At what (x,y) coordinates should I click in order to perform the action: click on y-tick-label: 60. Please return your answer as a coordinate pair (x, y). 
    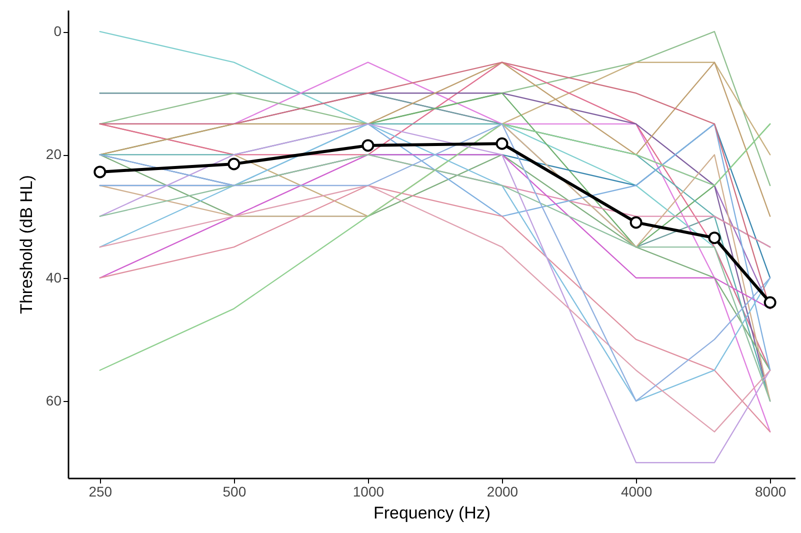
    Looking at the image, I should click on (54, 400).